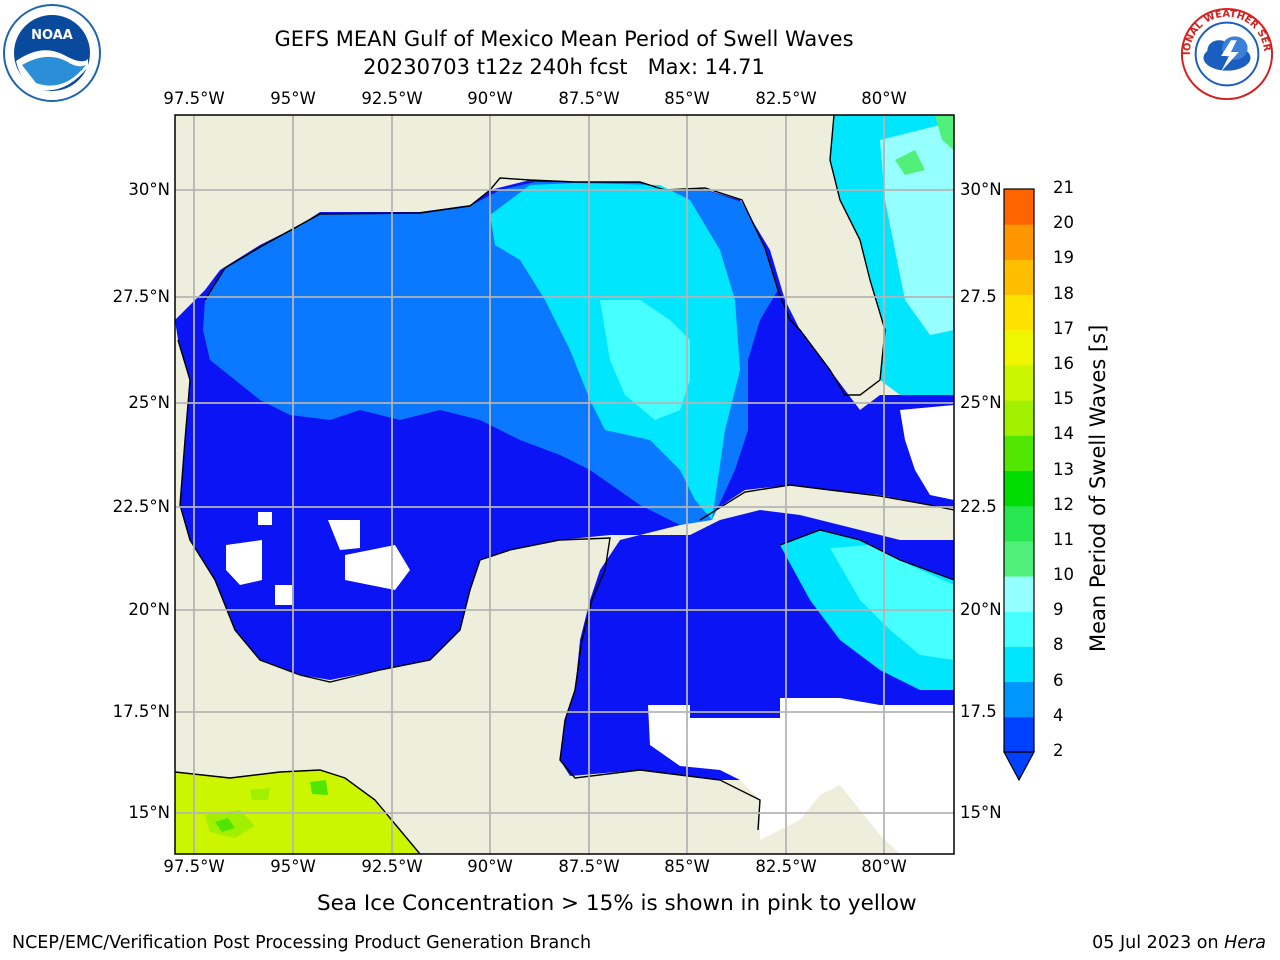 The height and width of the screenshot is (960, 1280). Describe the element at coordinates (786, 98) in the screenshot. I see `lon-tick-top: 82.5°W` at that location.